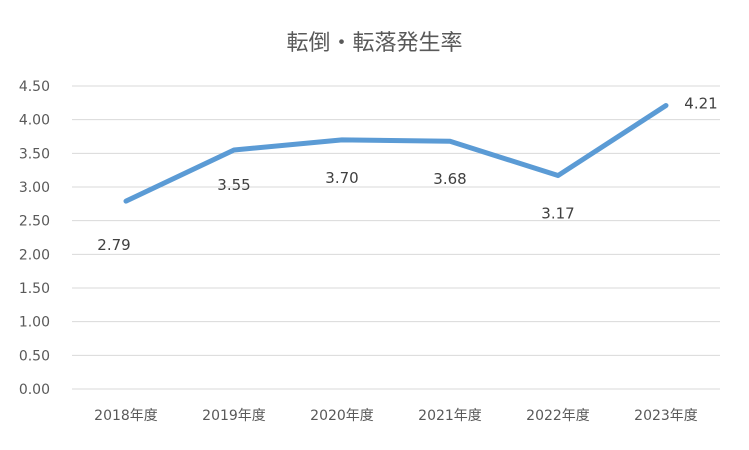 The height and width of the screenshot is (450, 749). Describe the element at coordinates (34, 188) in the screenshot. I see `y-tick-label: 3.00` at that location.